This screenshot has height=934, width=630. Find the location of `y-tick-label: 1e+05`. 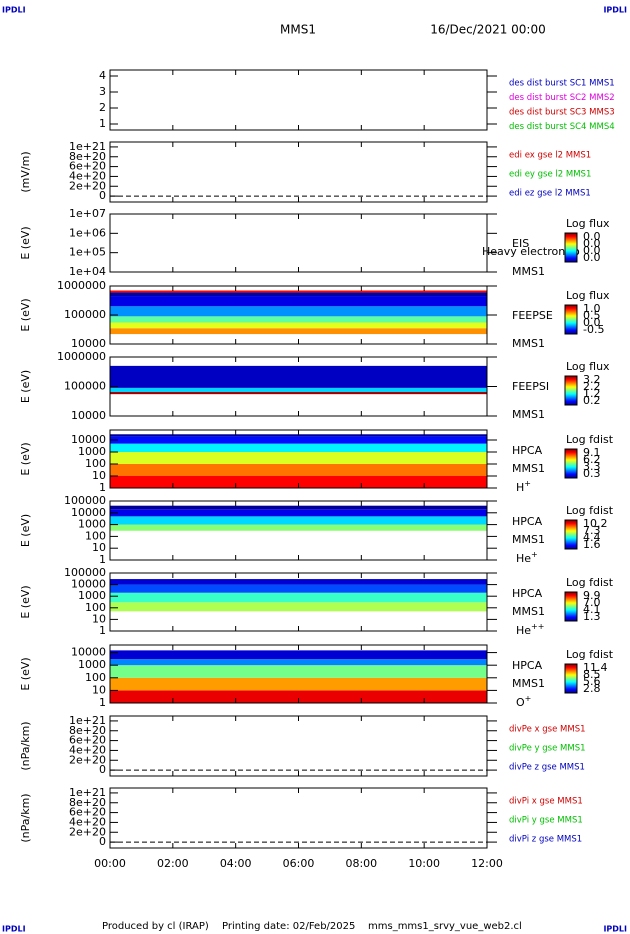

y-tick-label: 1e+05 is located at coordinates (87, 252).